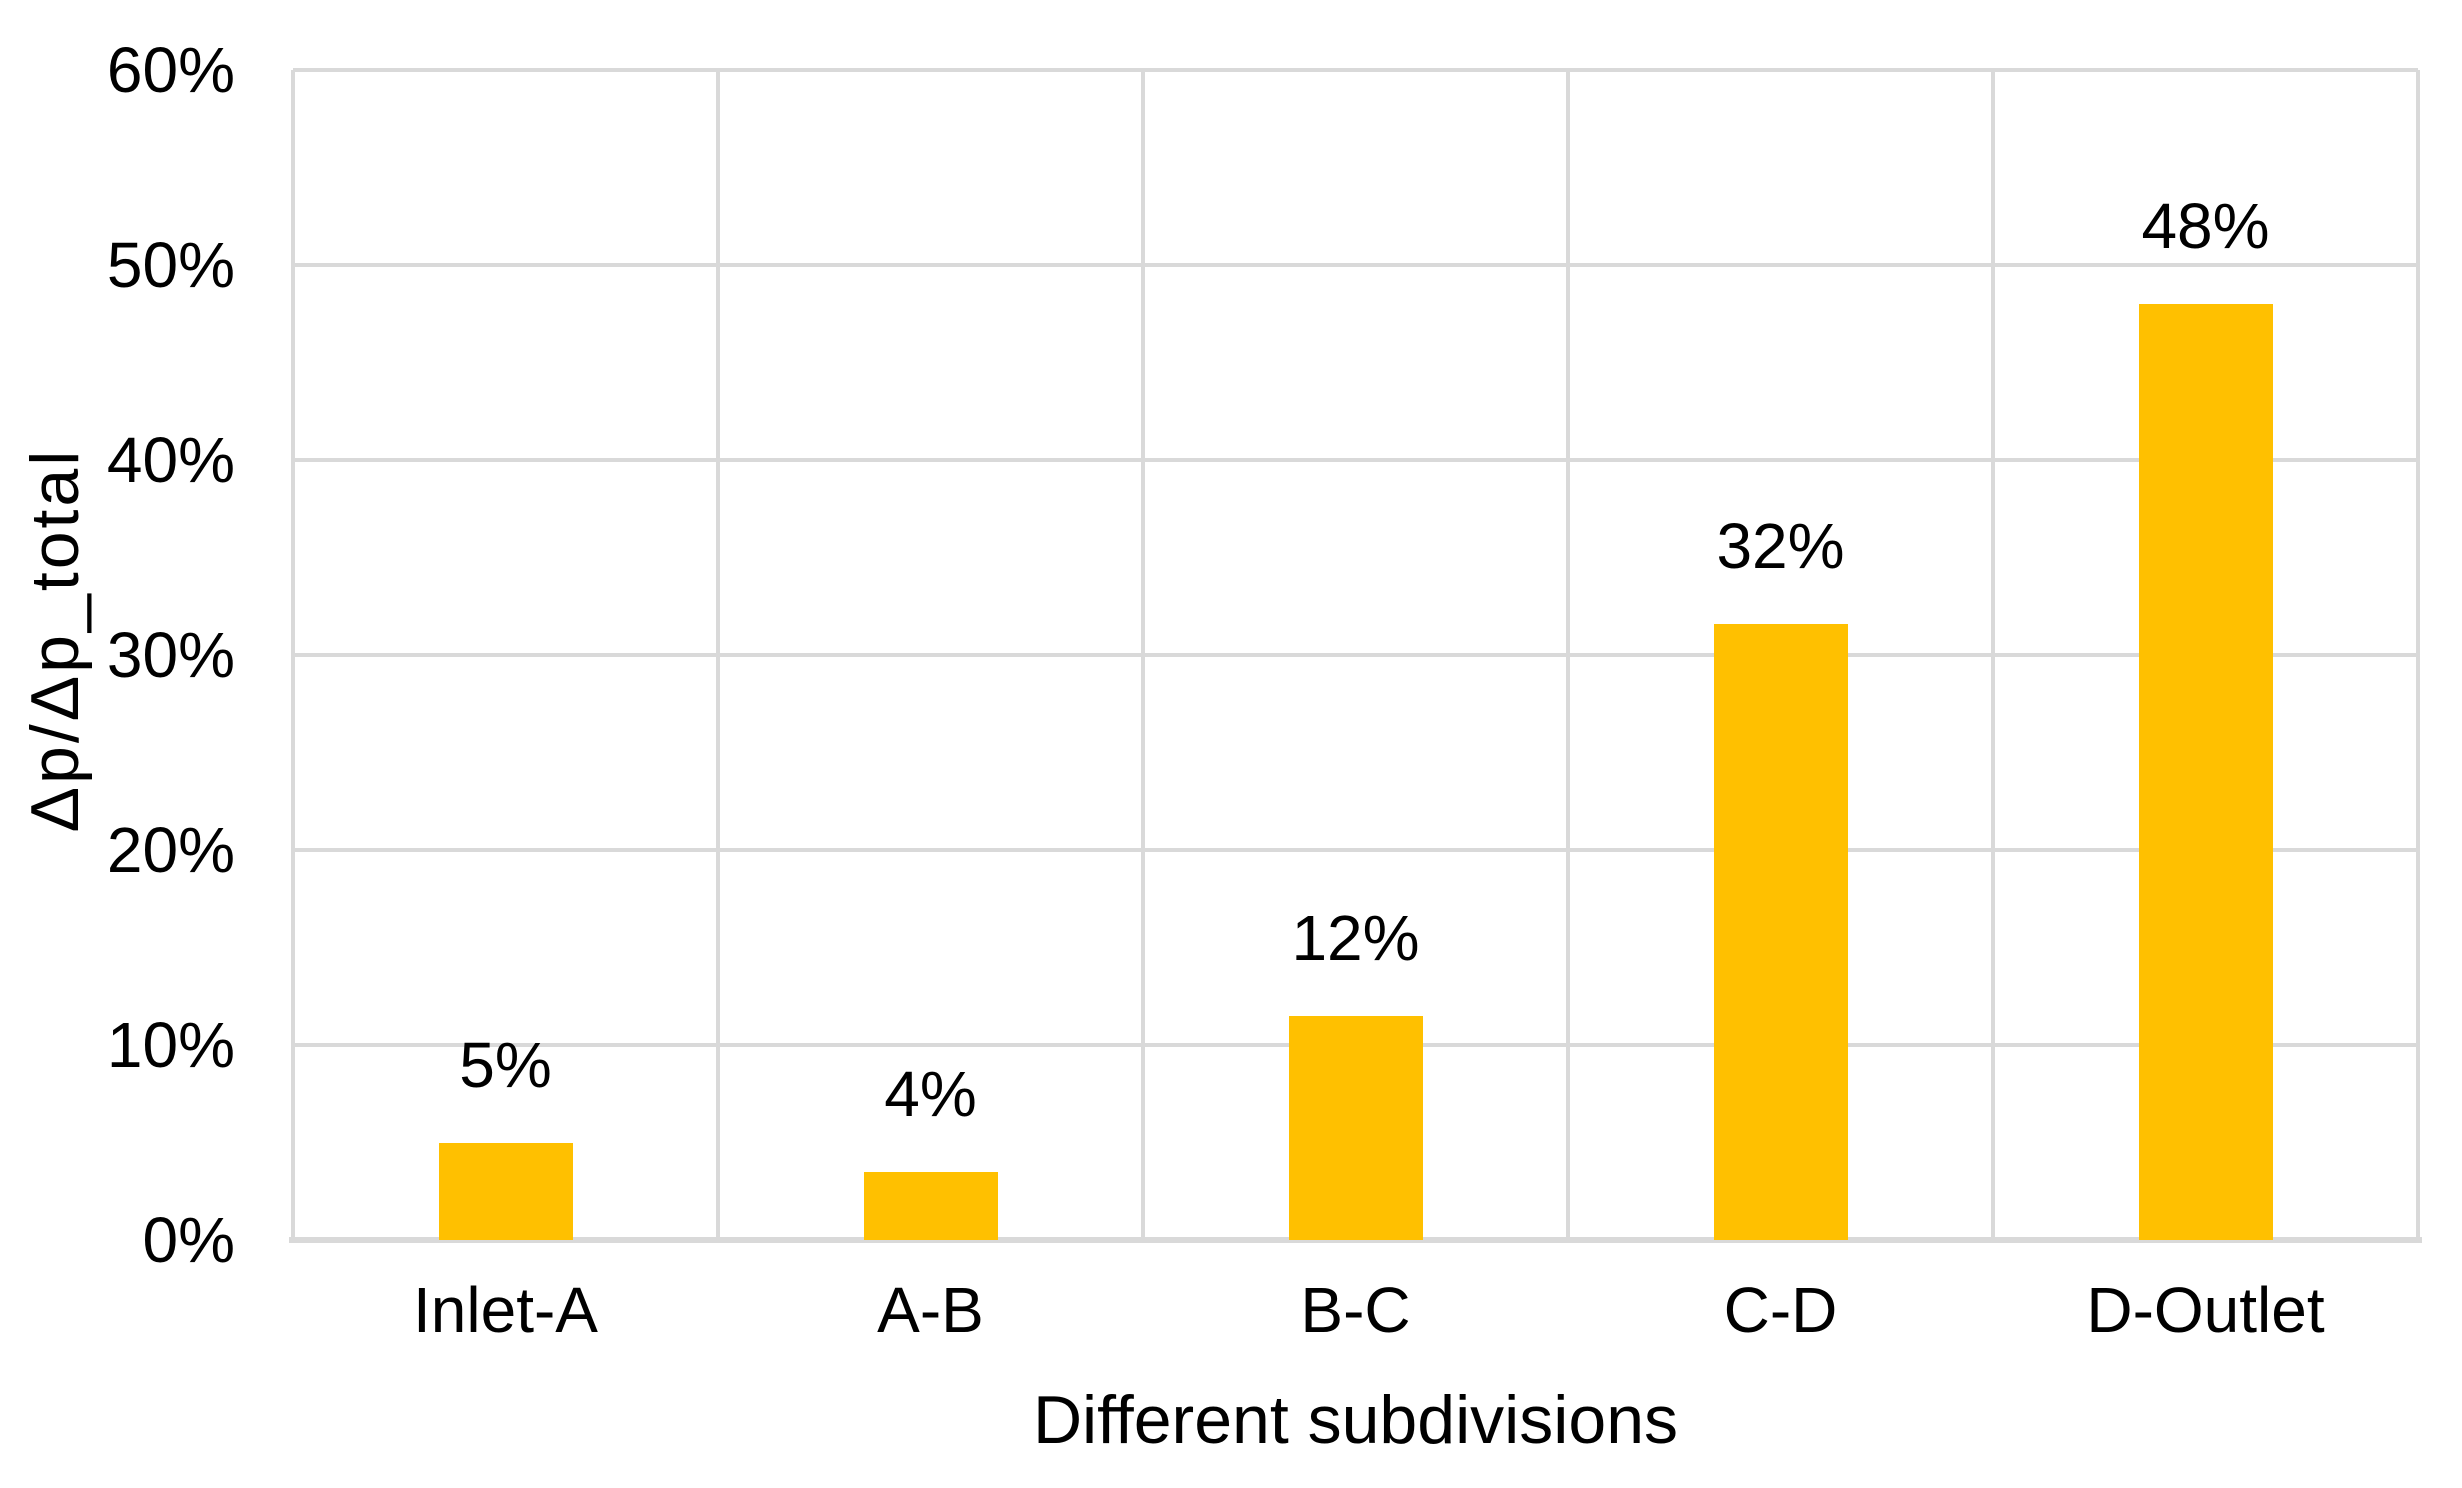 The height and width of the screenshot is (1488, 2462). What do you see at coordinates (1780, 1310) in the screenshot?
I see `x-category-label: C-D` at bounding box center [1780, 1310].